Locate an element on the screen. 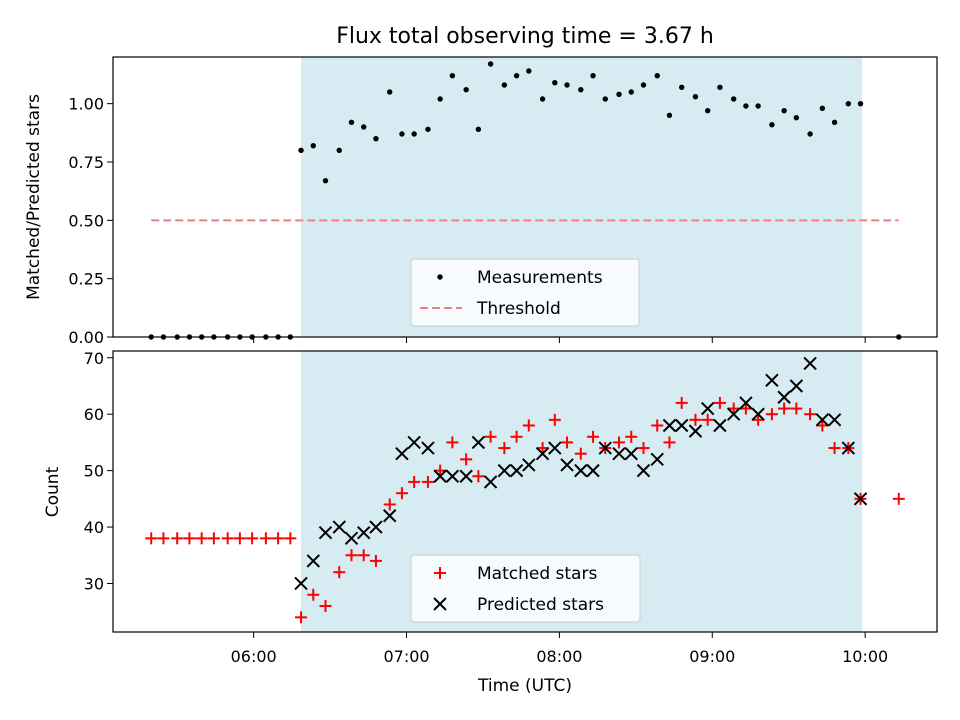 This screenshot has height=720, width=960. bottom-x-tick-label: 10:00 is located at coordinates (865, 656).